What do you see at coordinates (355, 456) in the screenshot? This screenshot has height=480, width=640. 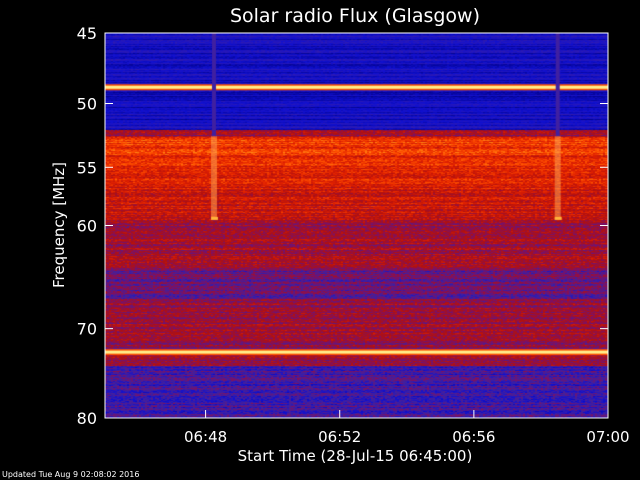 I see `x-axis-label: Start Time (28-Jul-15 06:45:00)` at bounding box center [355, 456].